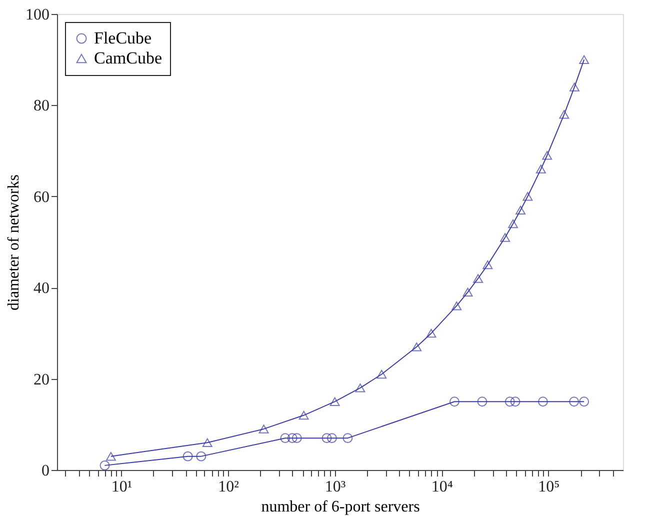 This screenshot has width=670, height=521. Describe the element at coordinates (340, 507) in the screenshot. I see `x-axis-title: number of 6-port servers` at that location.